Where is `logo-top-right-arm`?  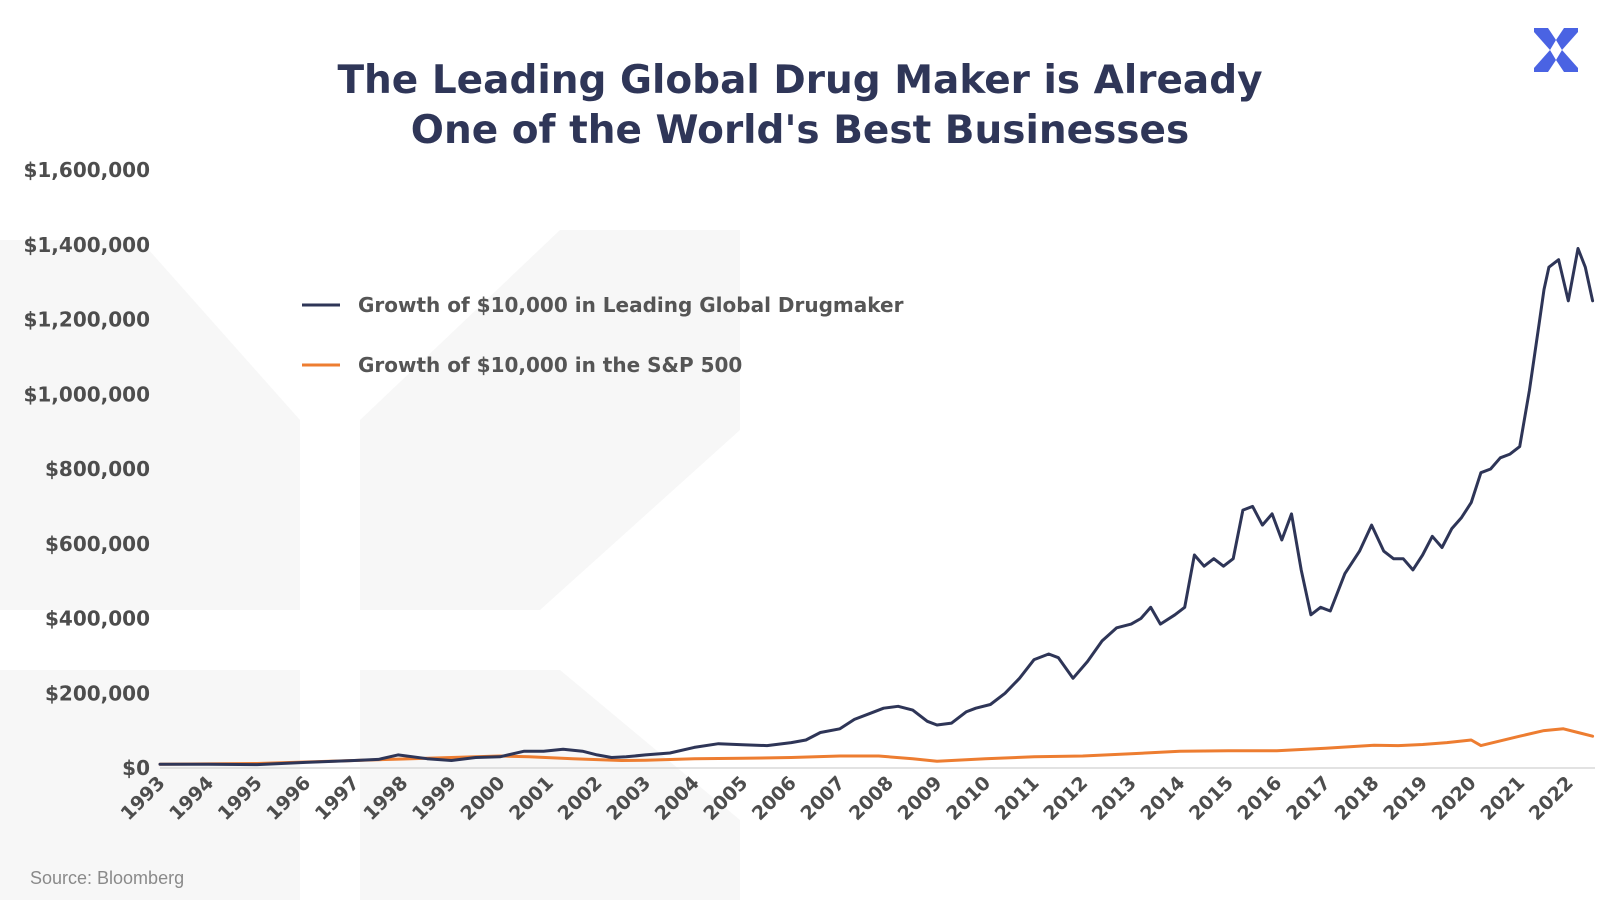 logo-top-right-arm is located at coordinates (1567, 39).